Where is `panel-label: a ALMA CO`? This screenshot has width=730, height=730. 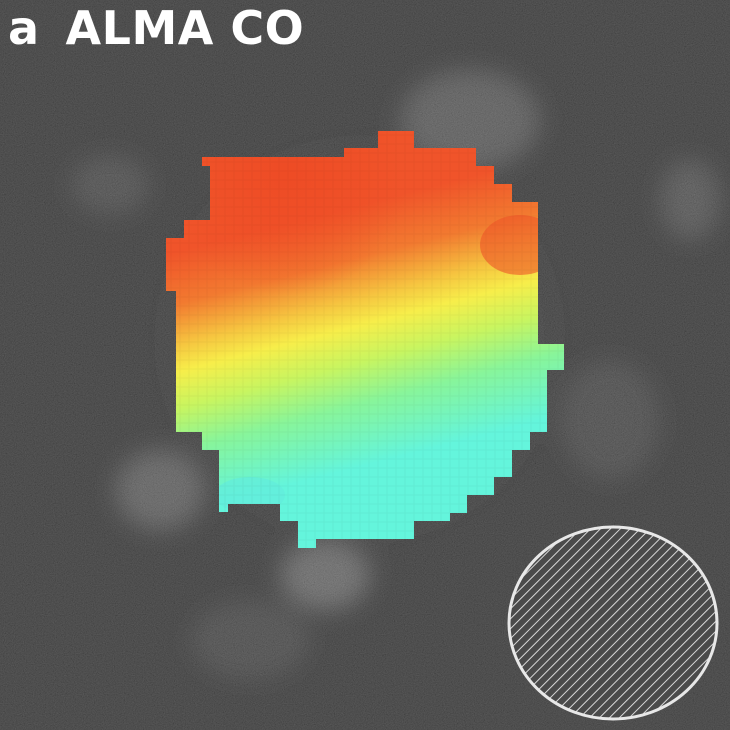
panel-label: a ALMA CO is located at coordinates (156, 29).